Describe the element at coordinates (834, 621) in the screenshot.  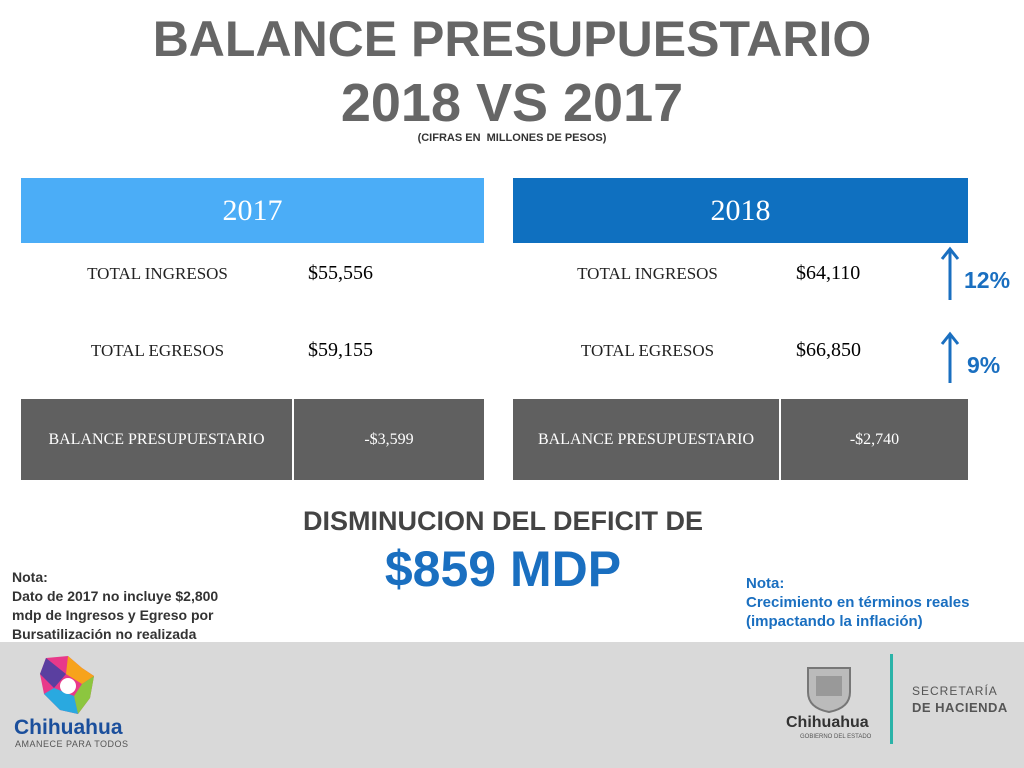
I see `note-line: (impactando la inflación)` at that location.